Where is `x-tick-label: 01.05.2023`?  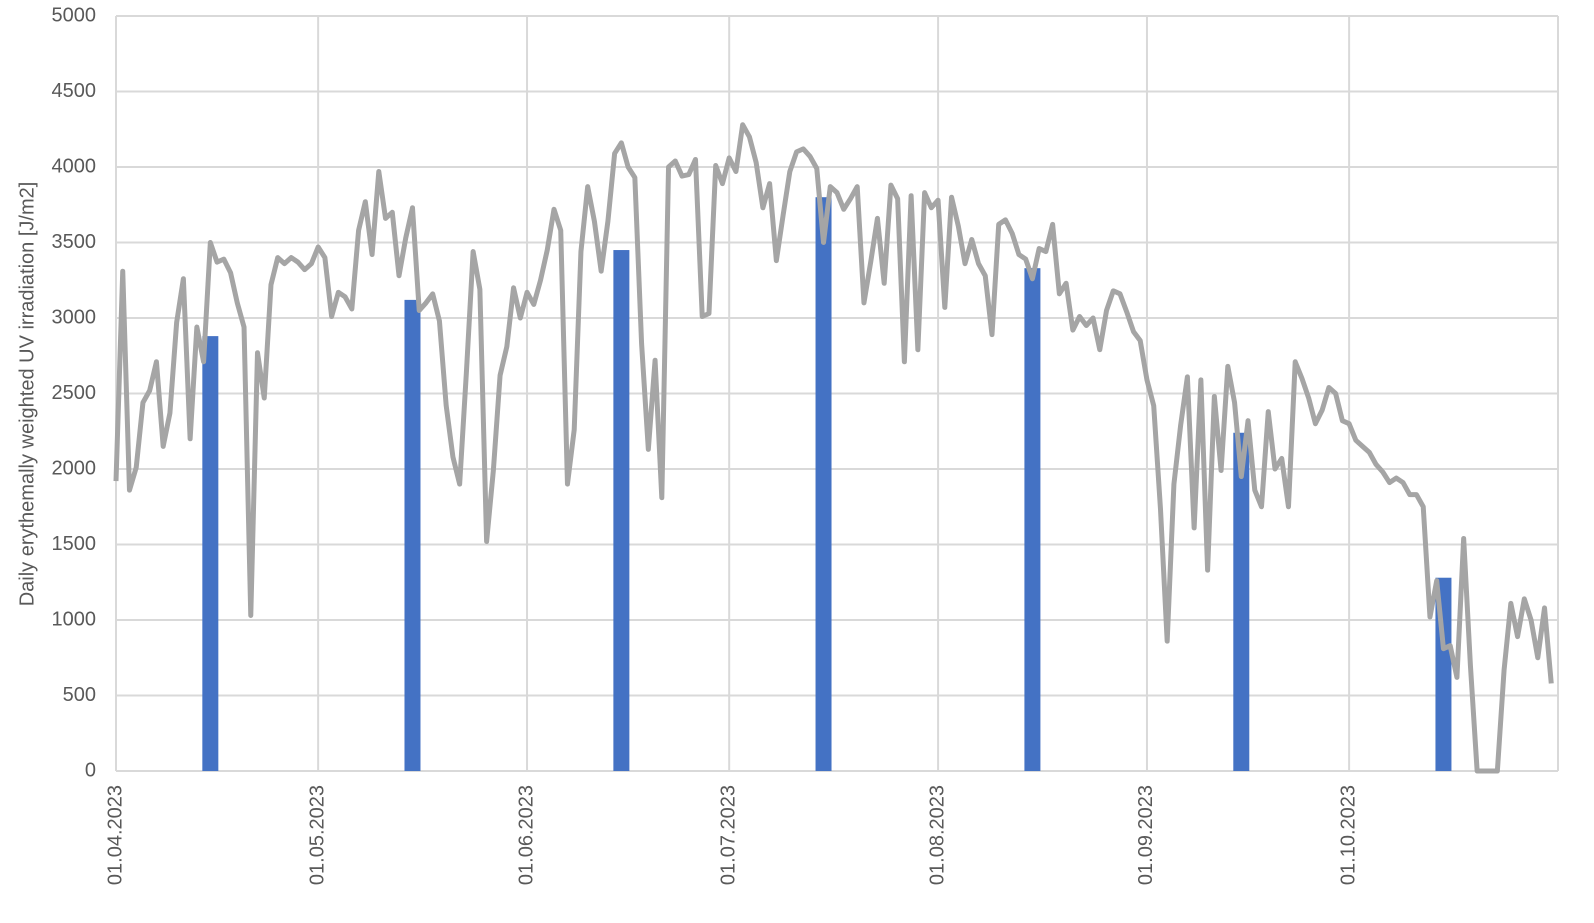 x-tick-label: 01.05.2023 is located at coordinates (317, 835).